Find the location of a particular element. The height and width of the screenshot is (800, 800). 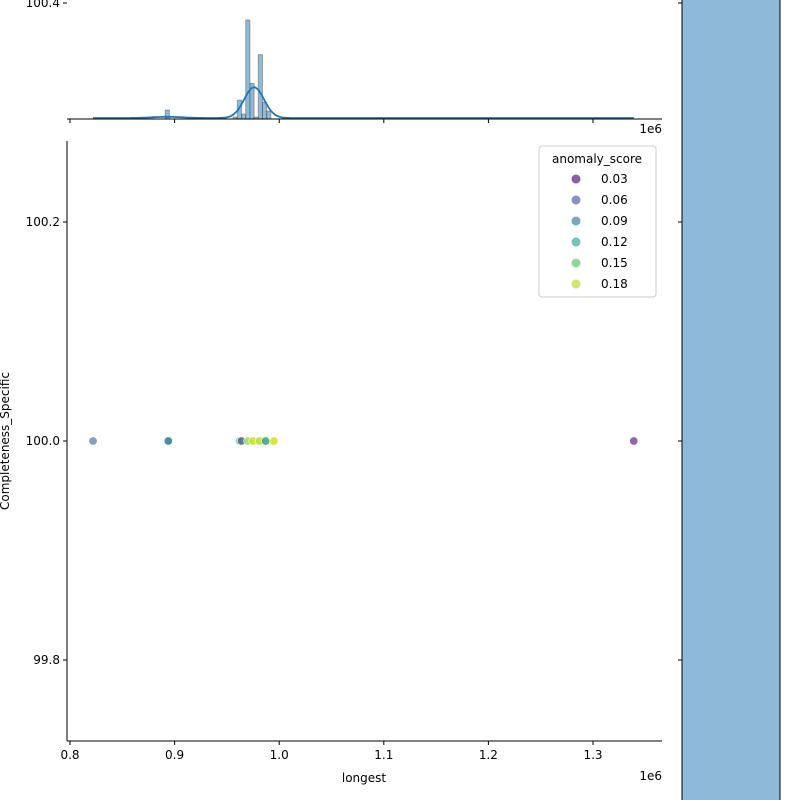

x-tick-label: 1.3 is located at coordinates (592, 755).